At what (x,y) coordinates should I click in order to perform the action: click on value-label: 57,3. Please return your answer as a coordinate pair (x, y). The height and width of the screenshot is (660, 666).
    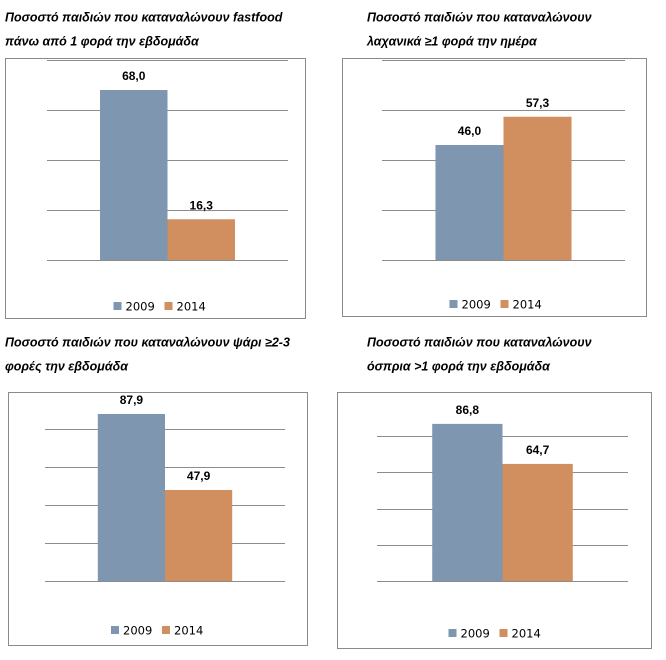
    Looking at the image, I should click on (538, 103).